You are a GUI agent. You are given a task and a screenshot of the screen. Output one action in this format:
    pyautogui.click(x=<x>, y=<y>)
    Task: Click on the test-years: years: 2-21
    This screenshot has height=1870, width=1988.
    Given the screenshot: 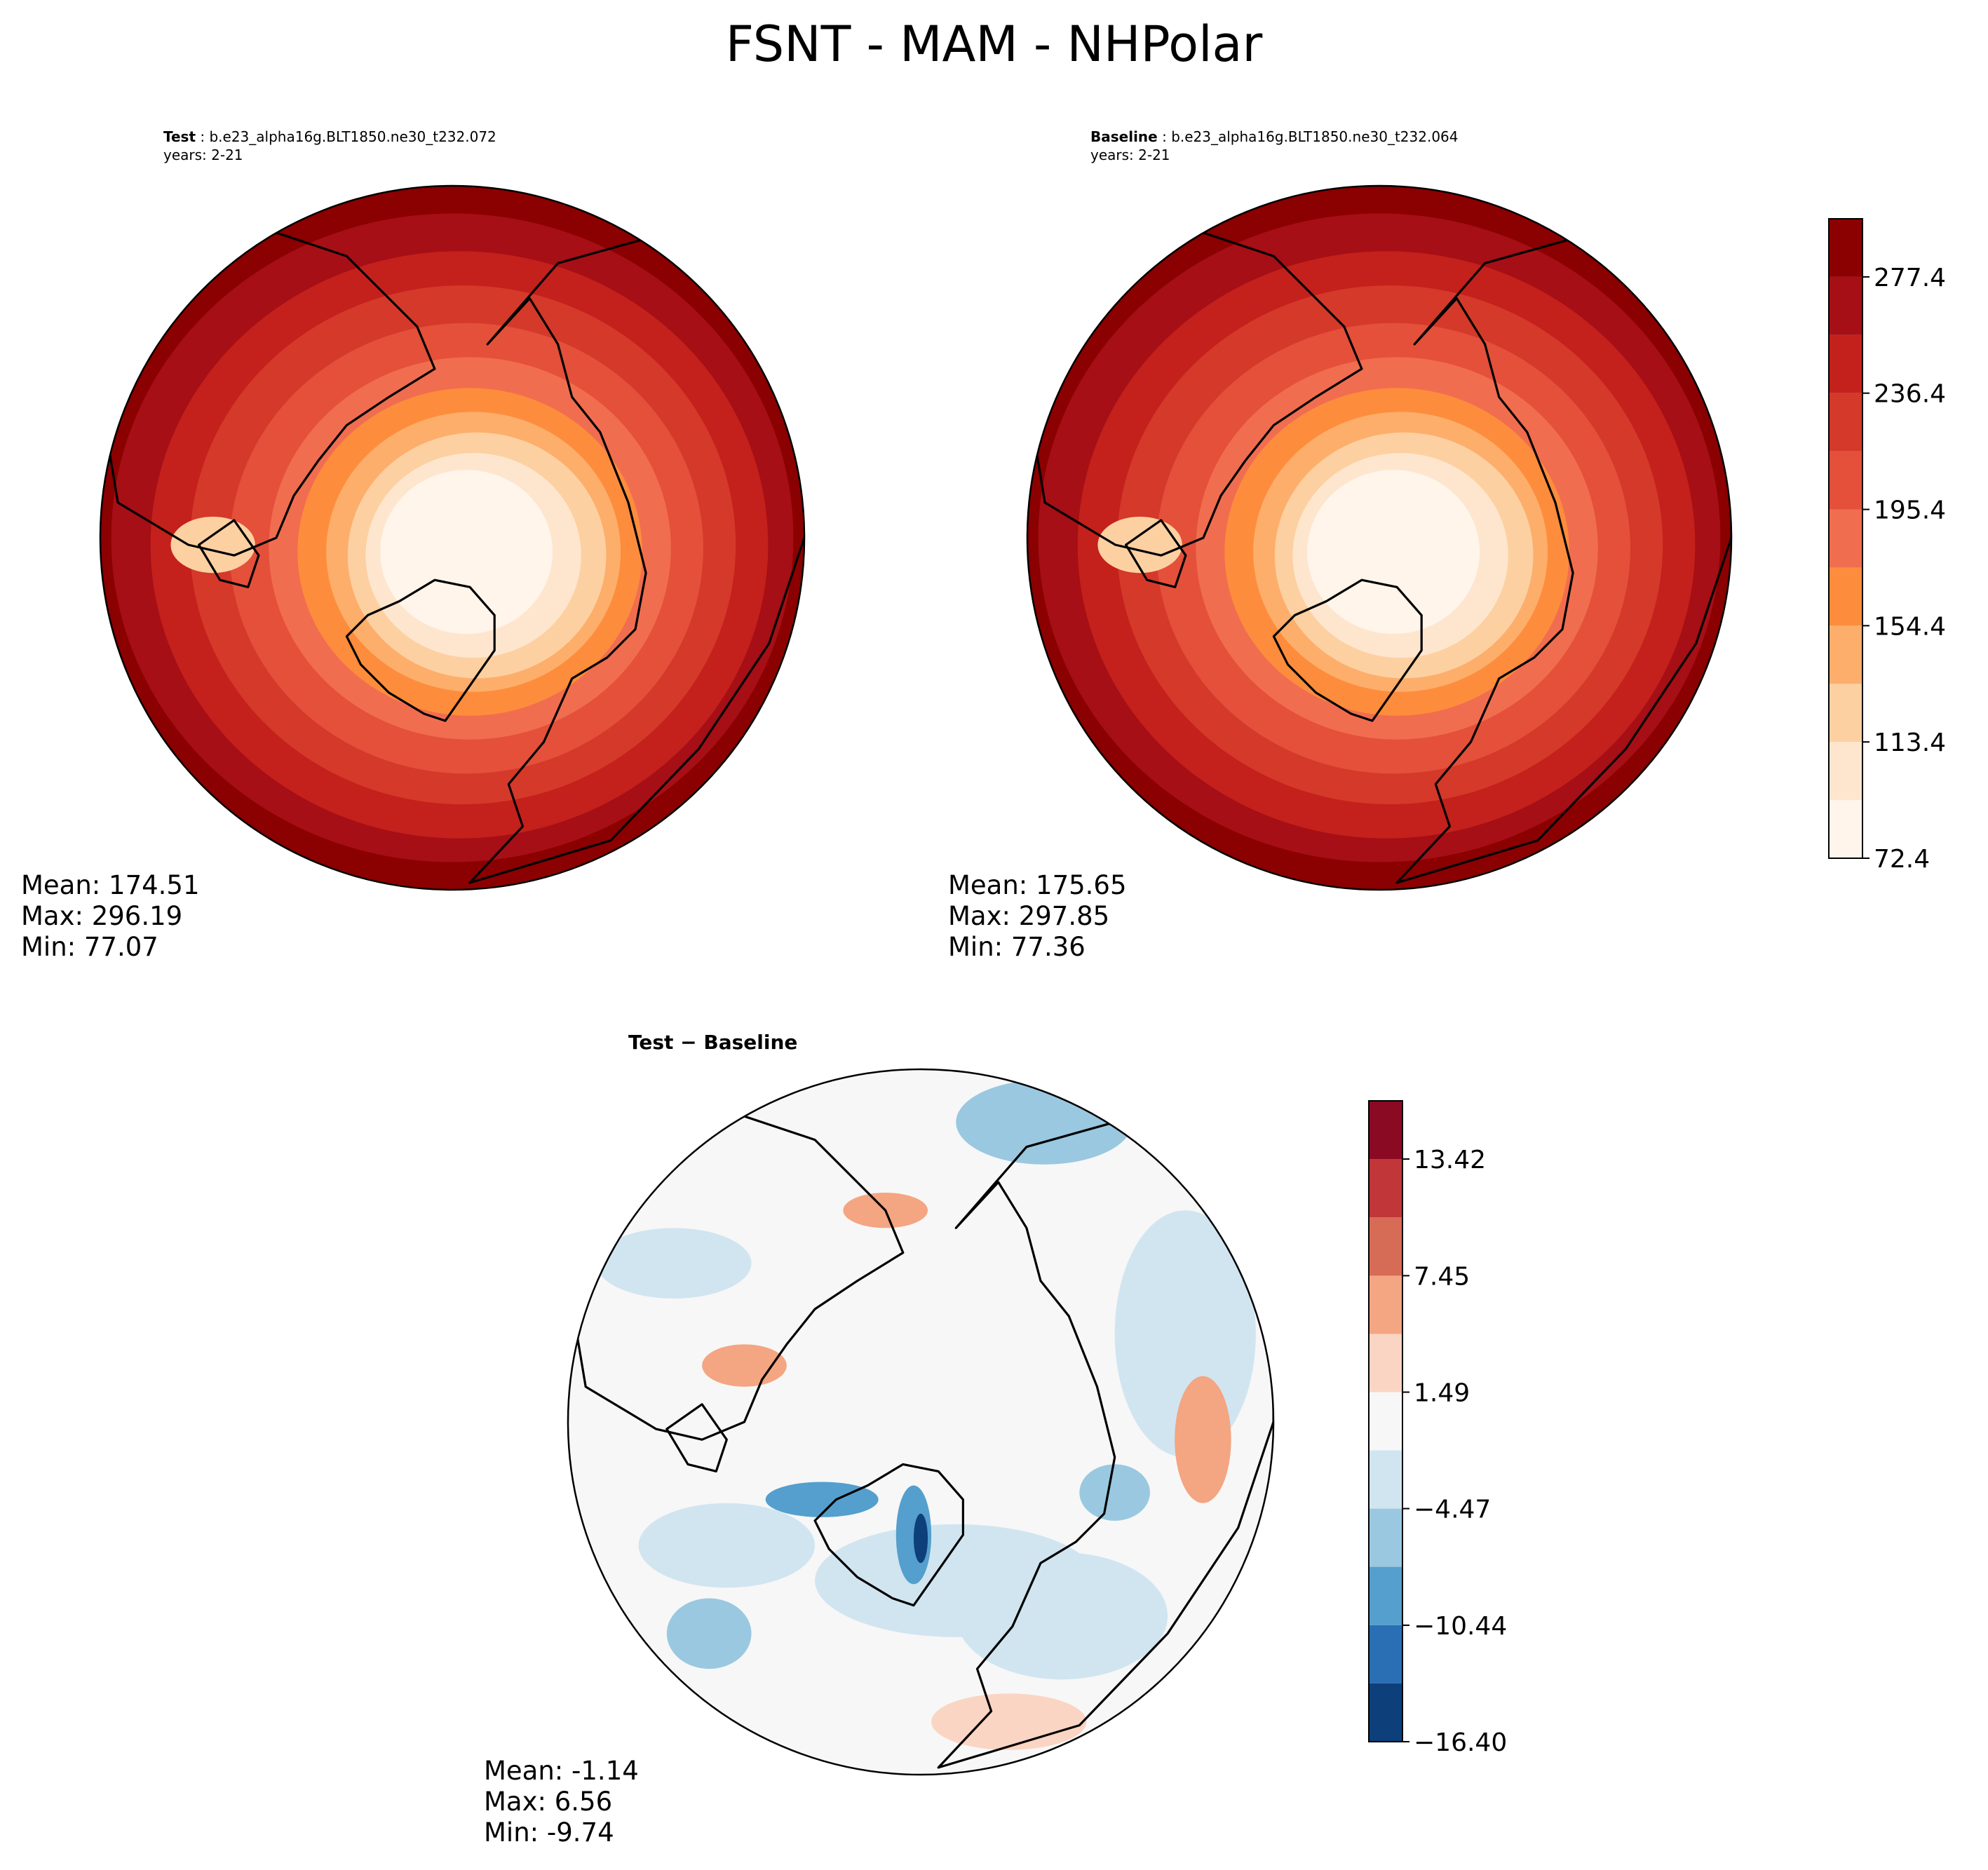 What is the action you would take?
    pyautogui.click(x=203, y=155)
    